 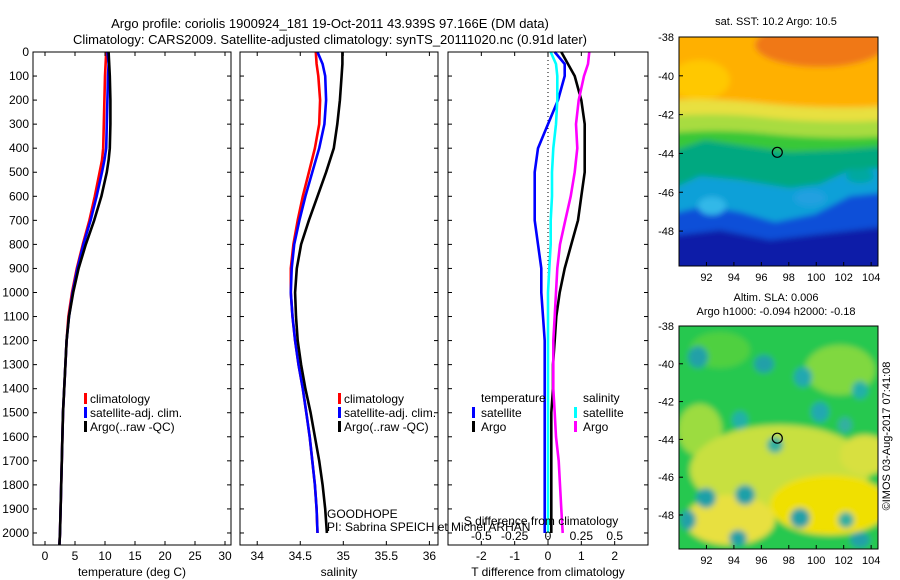 What do you see at coordinates (387, 556) in the screenshot?
I see `x-tick-label: 35.5` at bounding box center [387, 556].